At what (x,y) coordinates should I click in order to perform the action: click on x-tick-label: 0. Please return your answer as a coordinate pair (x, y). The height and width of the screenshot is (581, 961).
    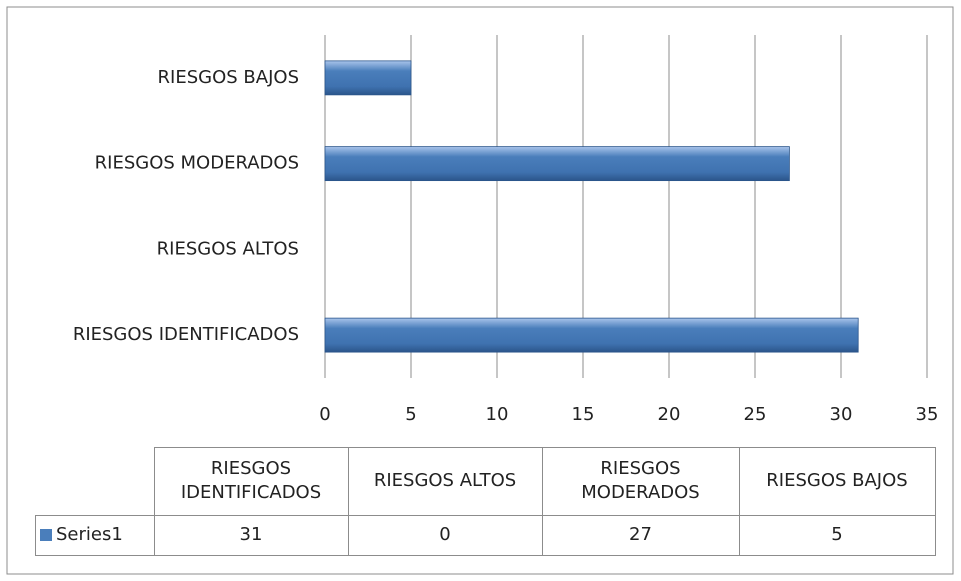
    Looking at the image, I should click on (324, 414).